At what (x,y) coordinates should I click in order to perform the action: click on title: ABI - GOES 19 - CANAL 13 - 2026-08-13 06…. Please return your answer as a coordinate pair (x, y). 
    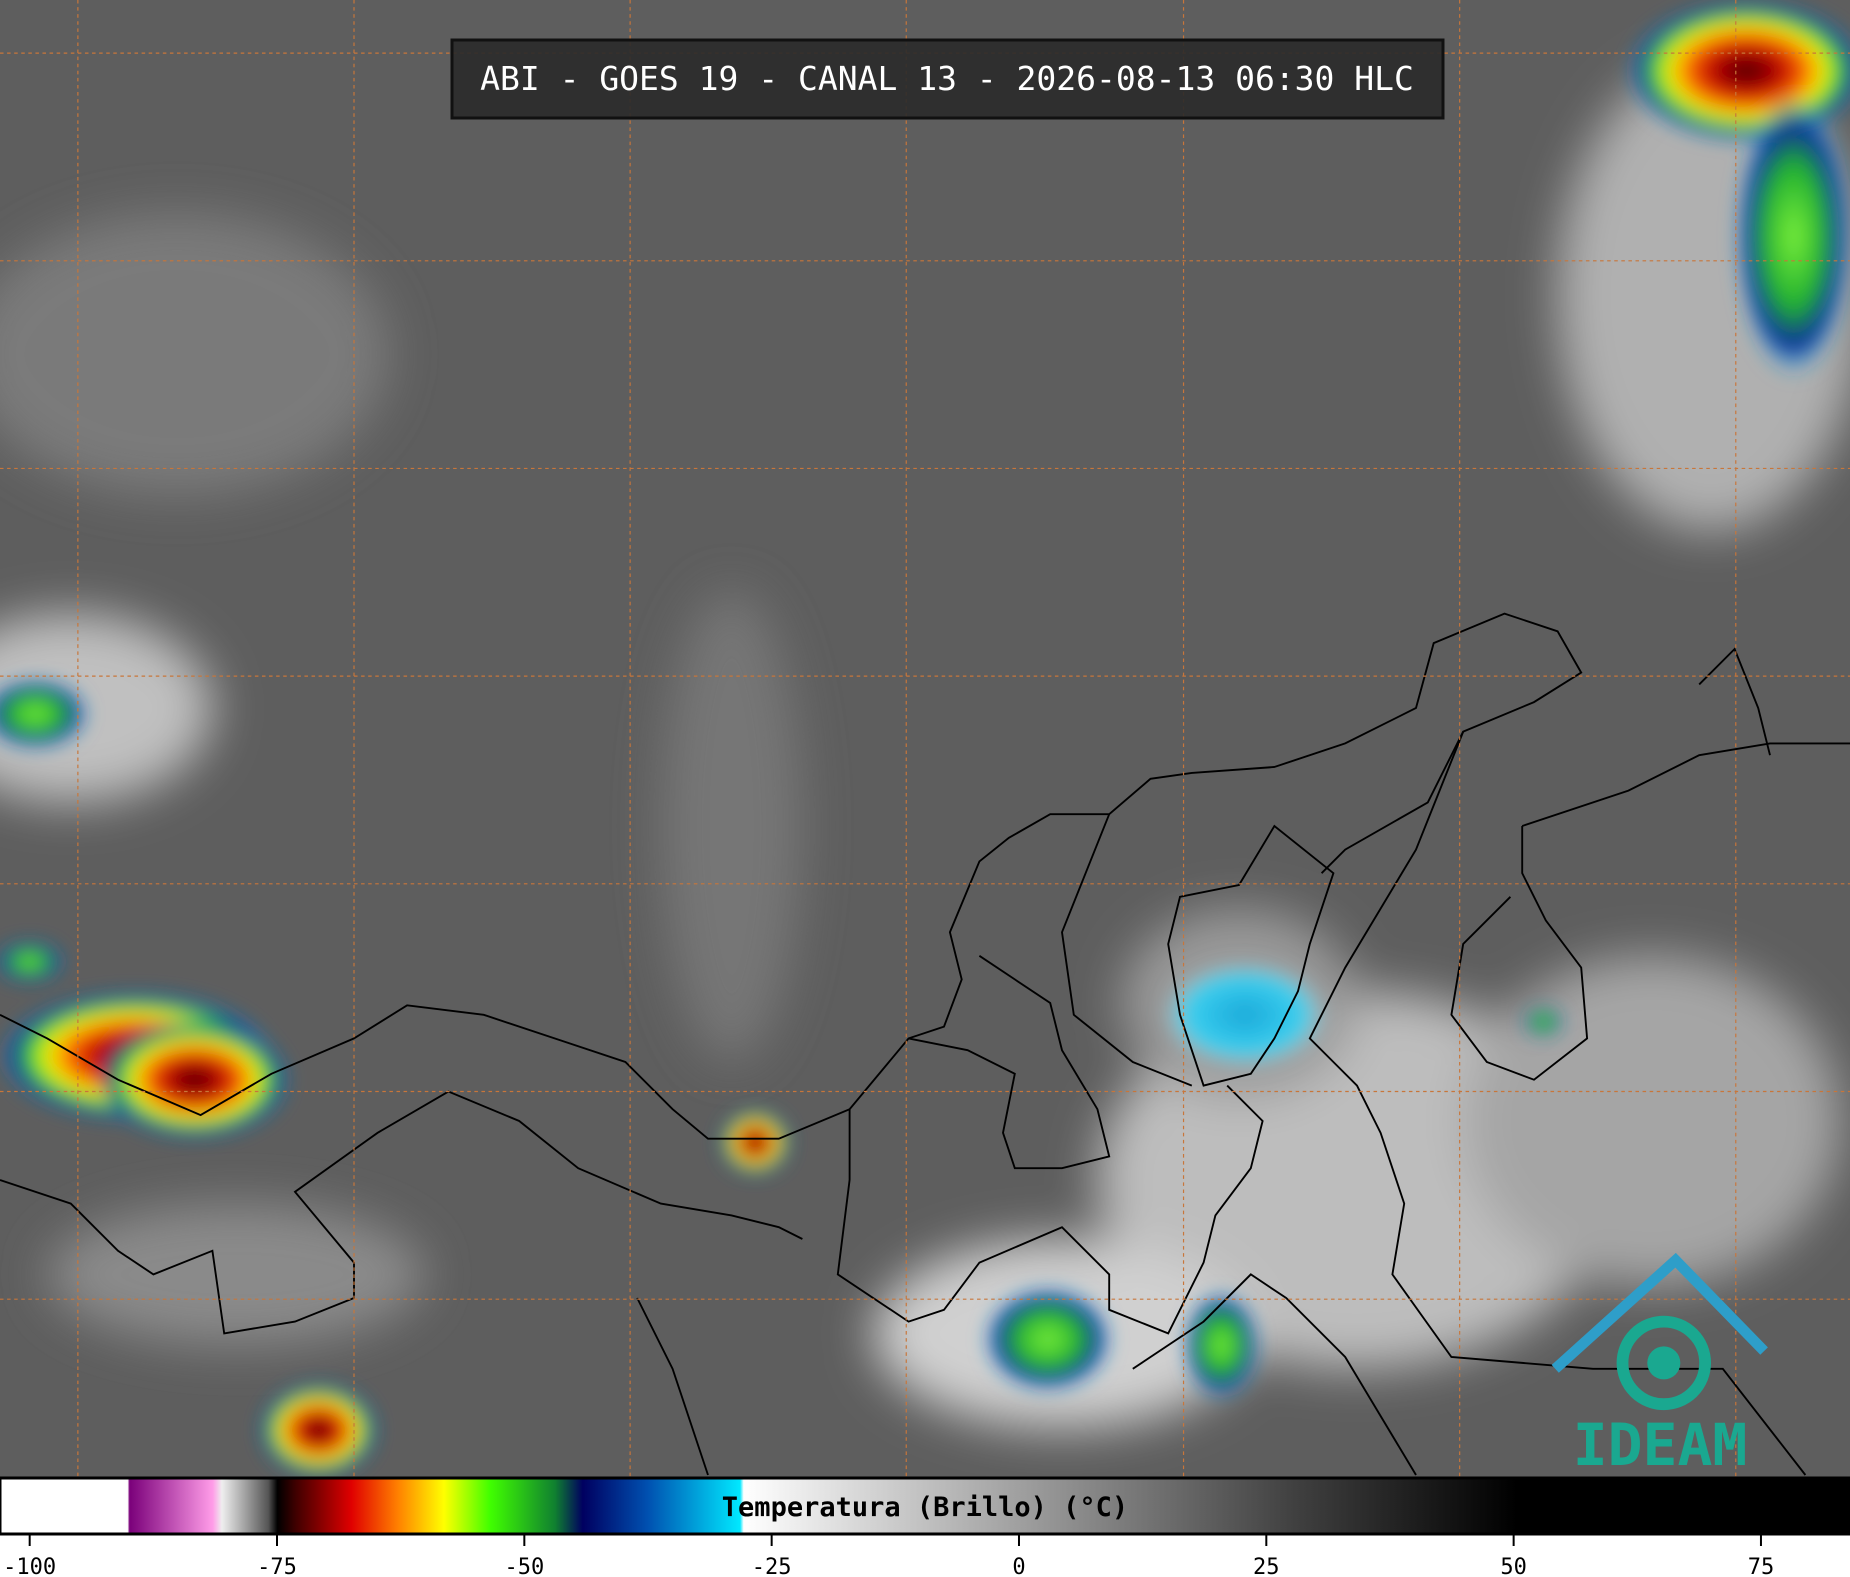
    Looking at the image, I should click on (947, 78).